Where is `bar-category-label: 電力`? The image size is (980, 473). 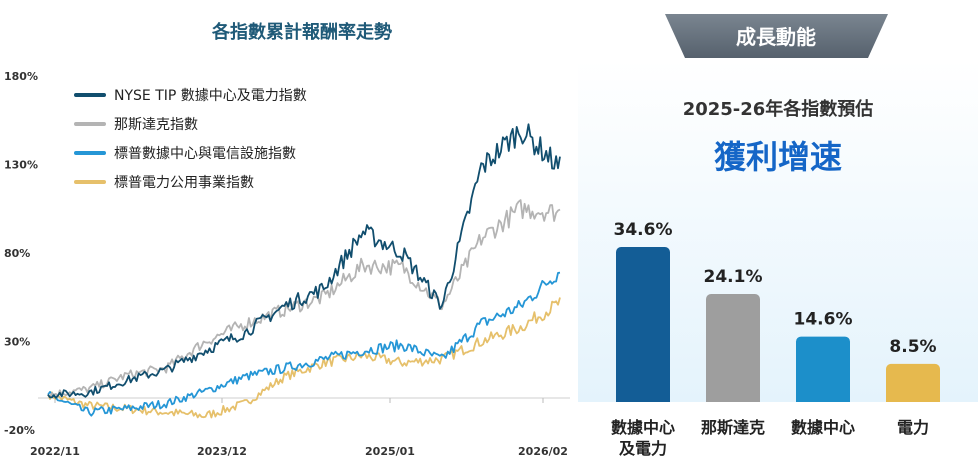 bar-category-label: 電力 is located at coordinates (913, 427).